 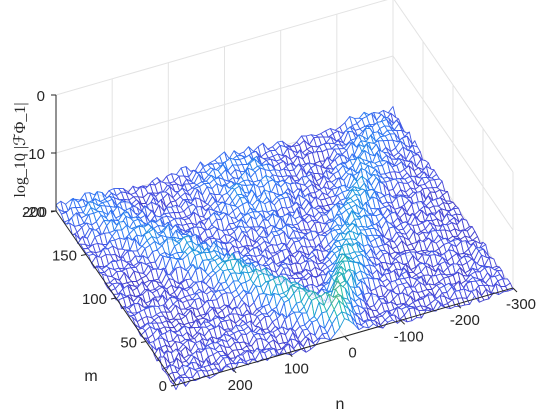 What do you see at coordinates (64, 256) in the screenshot?
I see `y-tick-label: 150` at bounding box center [64, 256].